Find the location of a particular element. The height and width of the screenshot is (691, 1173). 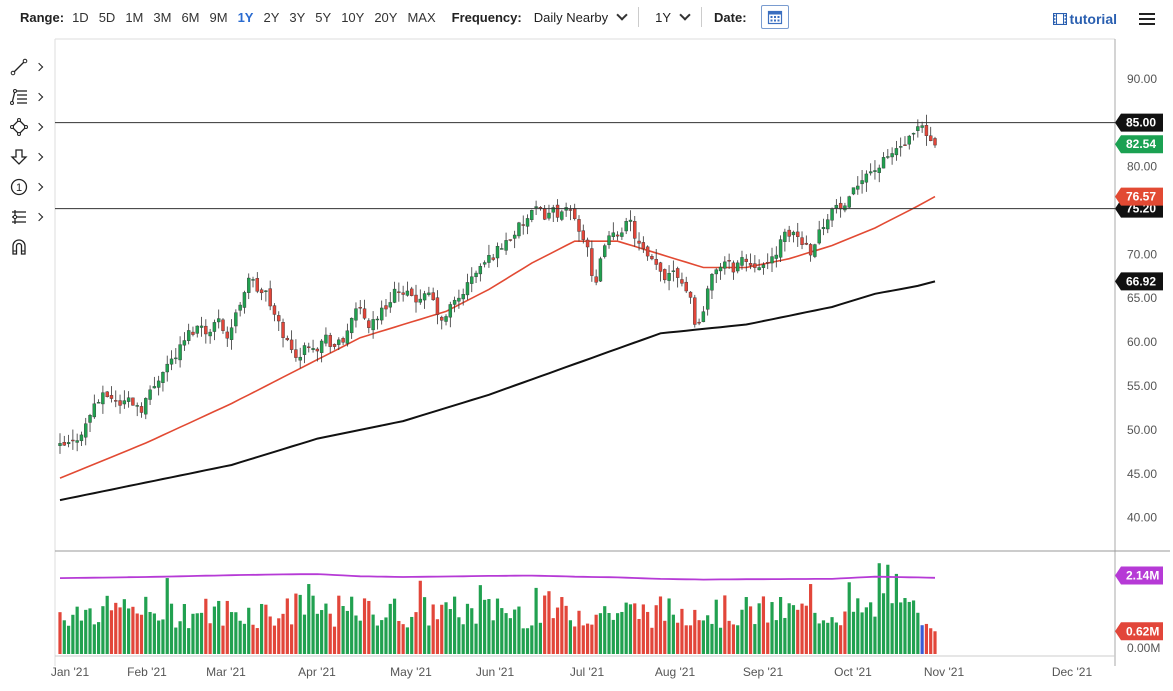

fibonacci-tool-button is located at coordinates (30, 97).